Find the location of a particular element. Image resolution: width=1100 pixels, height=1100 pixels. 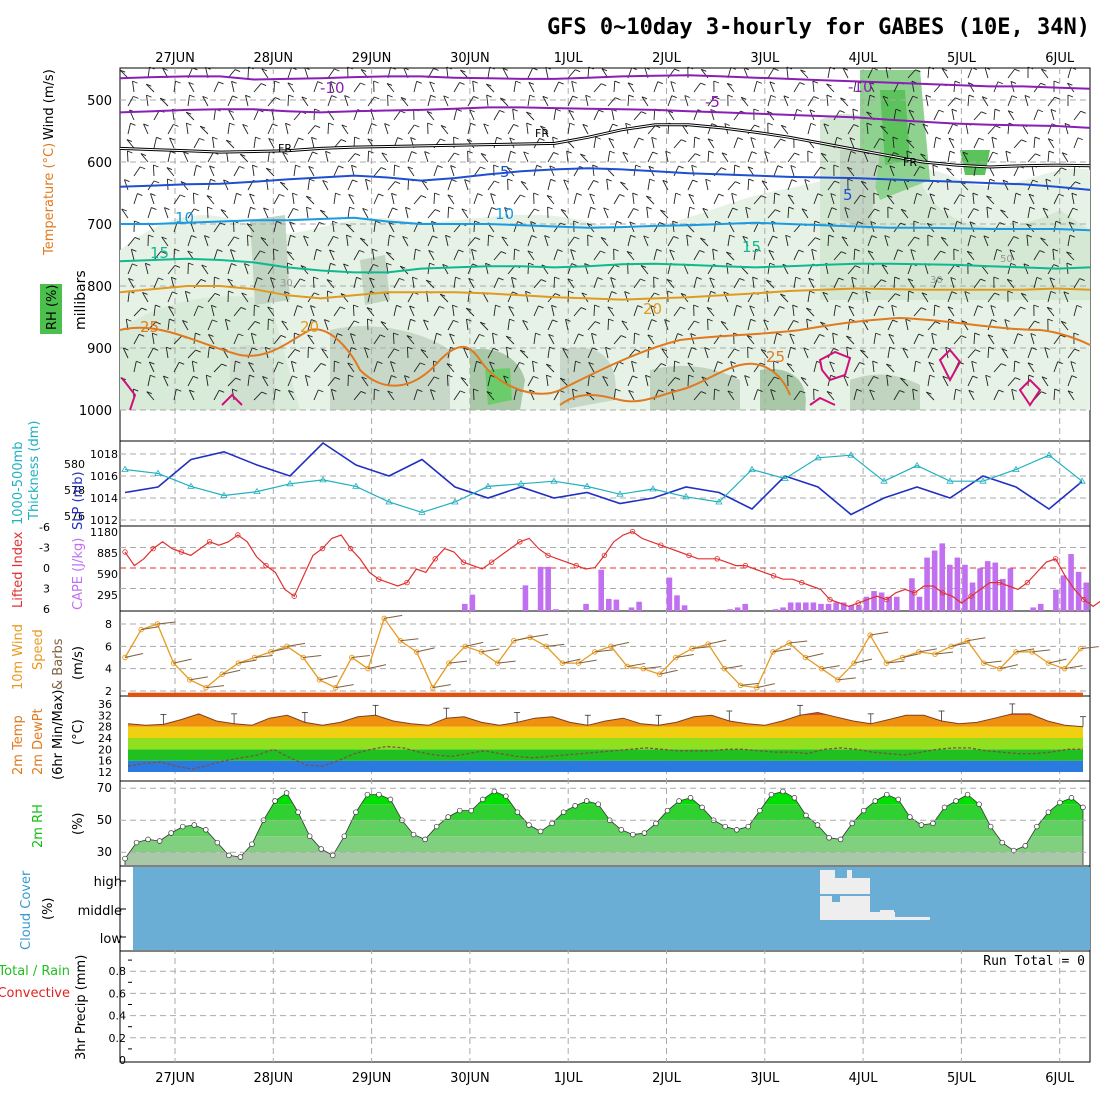

wind10m-panel is located at coordinates (609, 653).